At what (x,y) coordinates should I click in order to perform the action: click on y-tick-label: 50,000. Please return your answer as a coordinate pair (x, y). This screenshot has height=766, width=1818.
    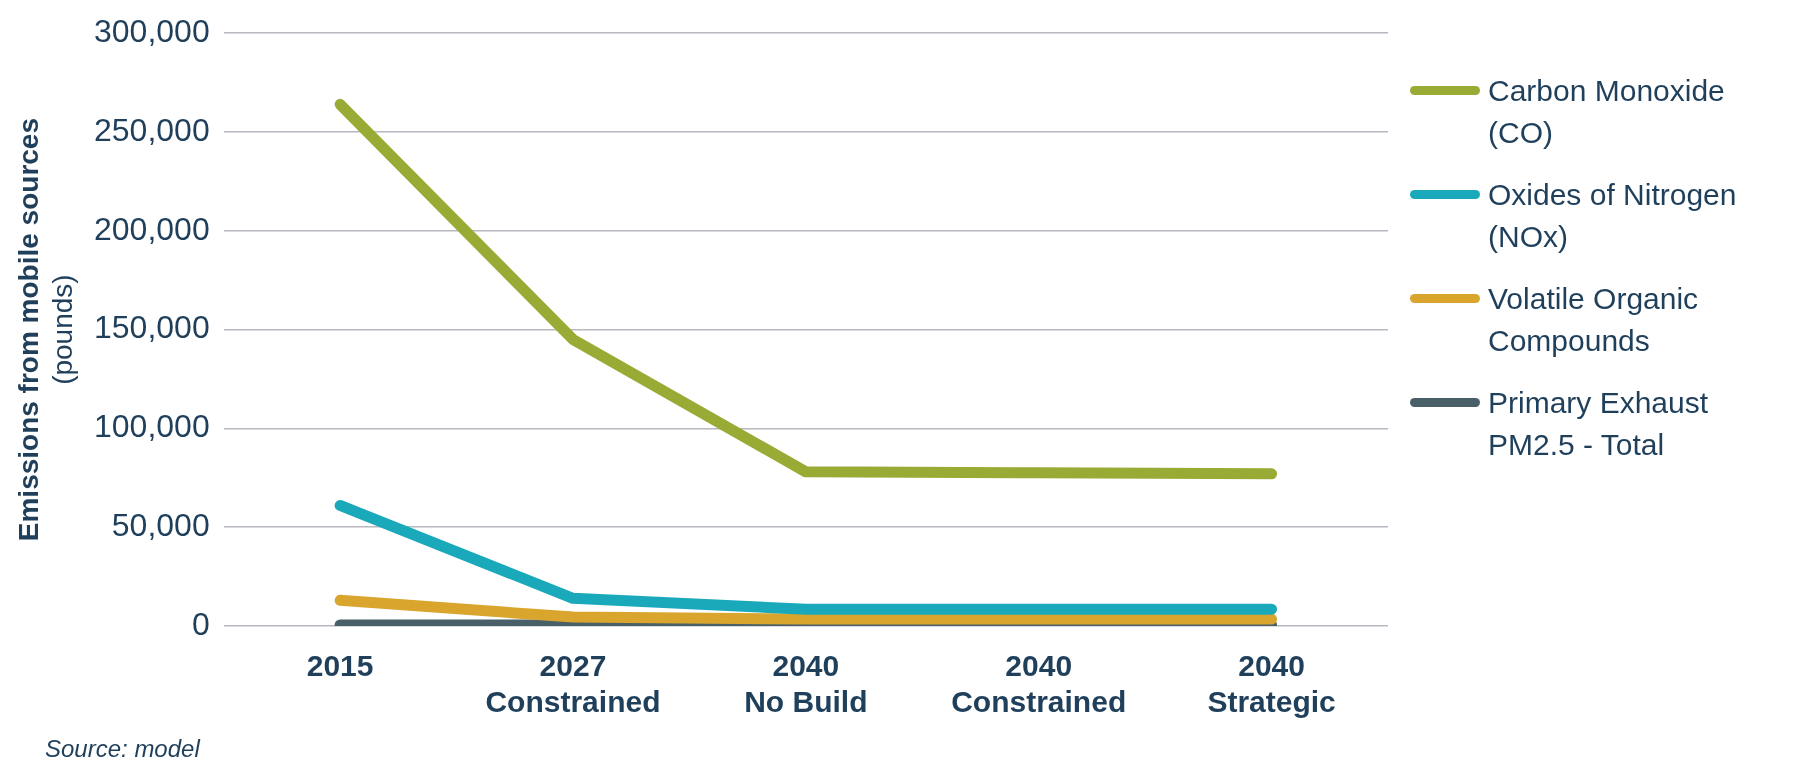
    Looking at the image, I should click on (160, 525).